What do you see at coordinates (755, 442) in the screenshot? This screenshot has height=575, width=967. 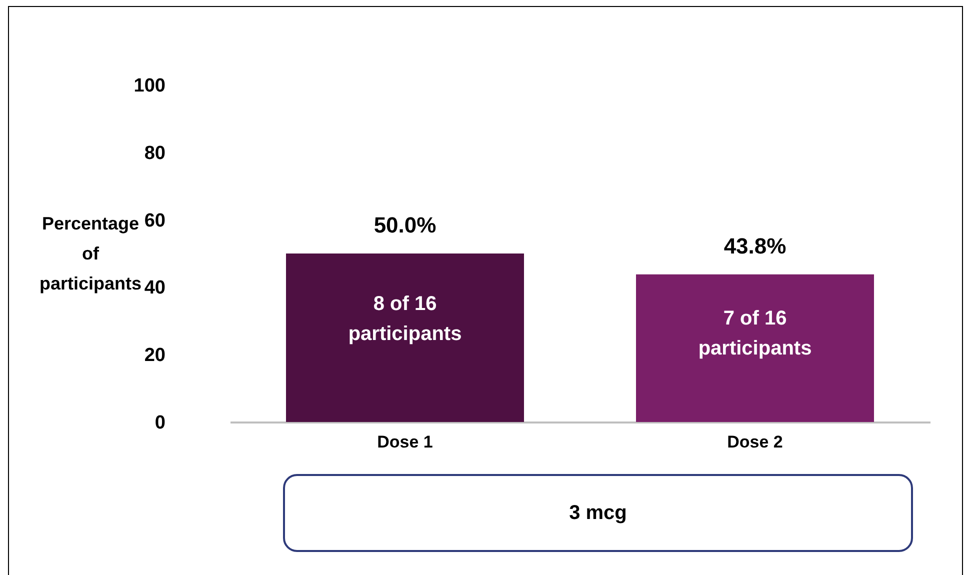 I see `x-tick-label: Dose 2` at bounding box center [755, 442].